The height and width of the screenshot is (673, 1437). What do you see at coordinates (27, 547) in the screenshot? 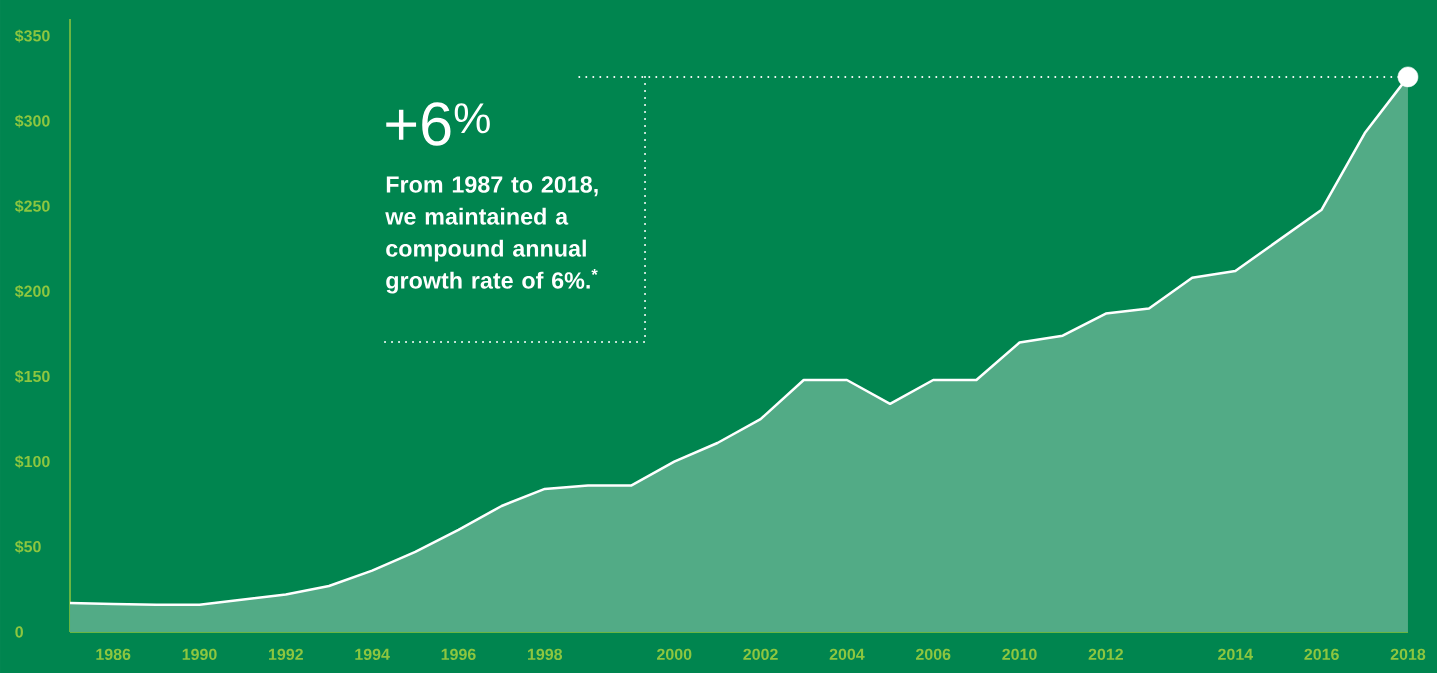
I see `y-tick-label: $50` at bounding box center [27, 547].